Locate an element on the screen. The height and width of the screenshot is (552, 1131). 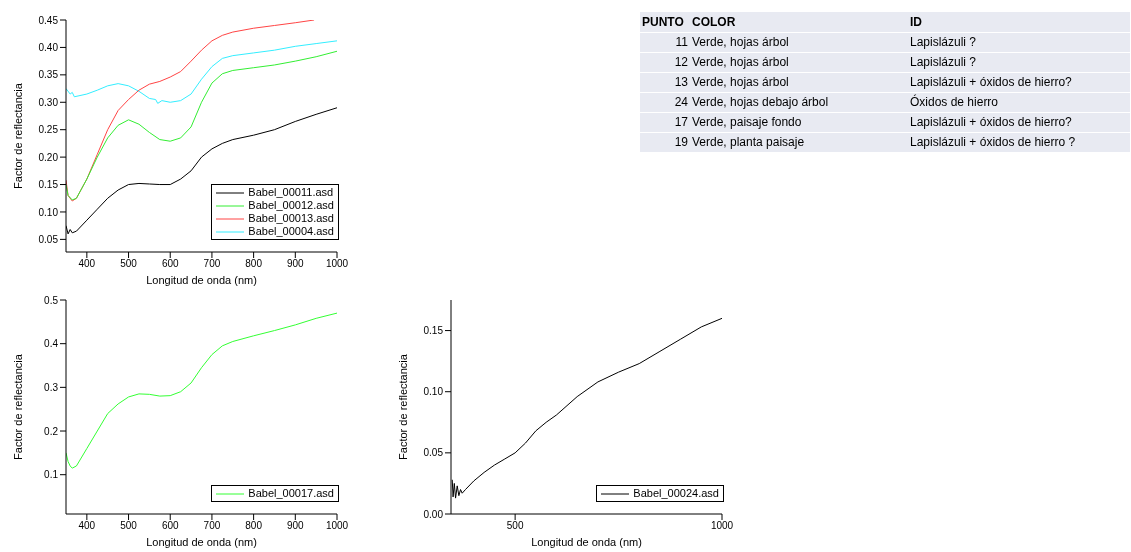
text: Lapislázuli + óxidos de hierro ? is located at coordinates (993, 142).